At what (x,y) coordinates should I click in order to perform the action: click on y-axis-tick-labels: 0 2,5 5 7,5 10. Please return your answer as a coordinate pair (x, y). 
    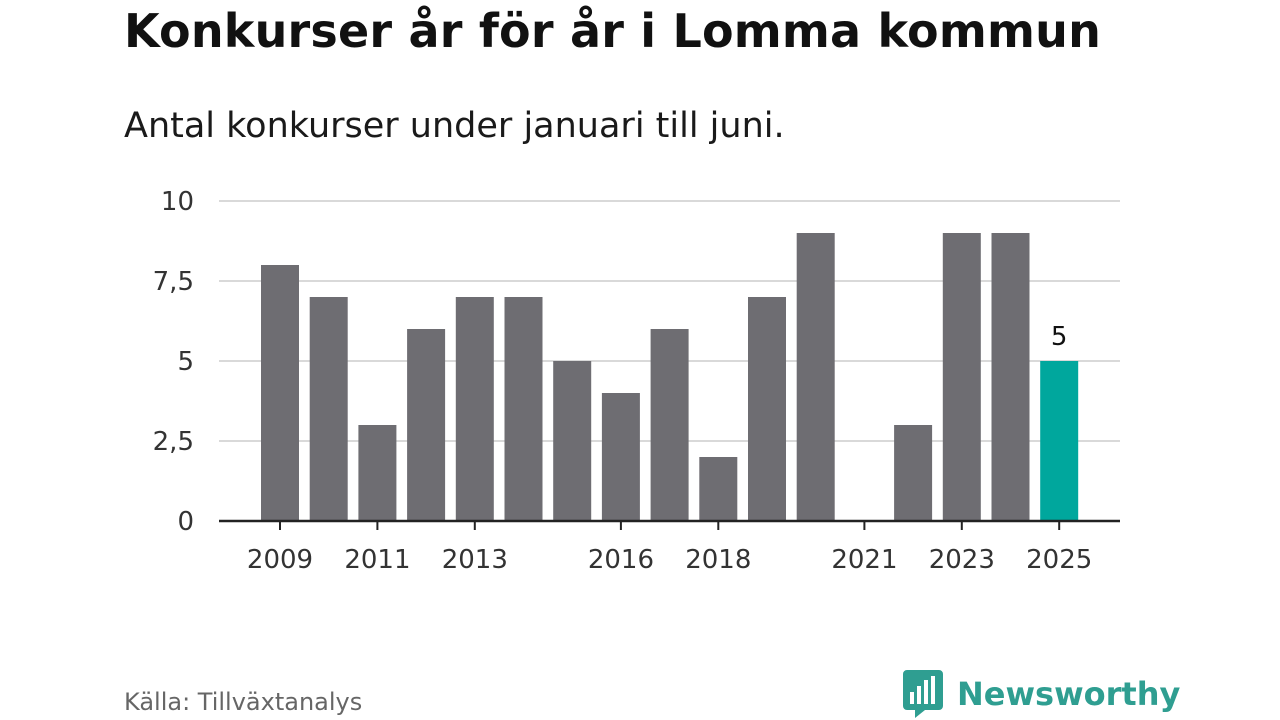
    Looking at the image, I should click on (173, 362).